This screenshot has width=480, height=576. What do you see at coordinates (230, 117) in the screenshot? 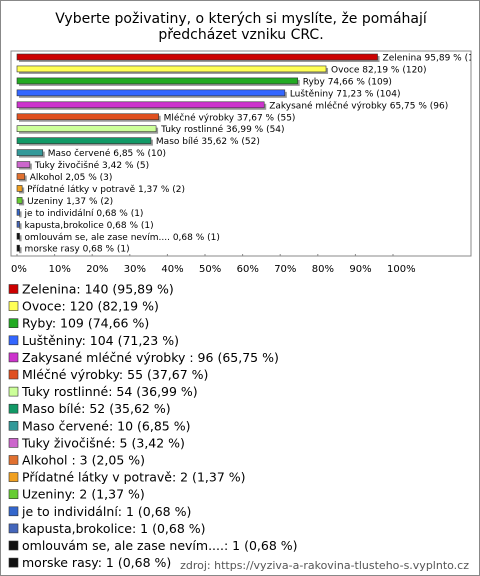
I see `bar-label: Mléčné výrobky 37,67 % (55)` at bounding box center [230, 117].